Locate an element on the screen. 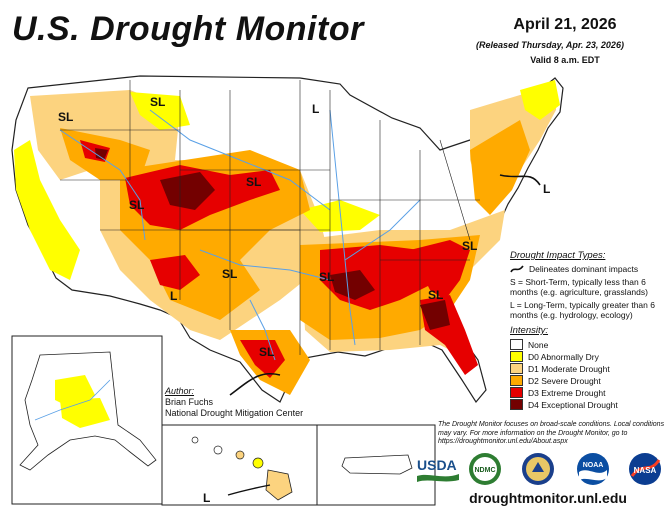  impact-delineates: Delineates dominant impacts is located at coordinates (590, 269).